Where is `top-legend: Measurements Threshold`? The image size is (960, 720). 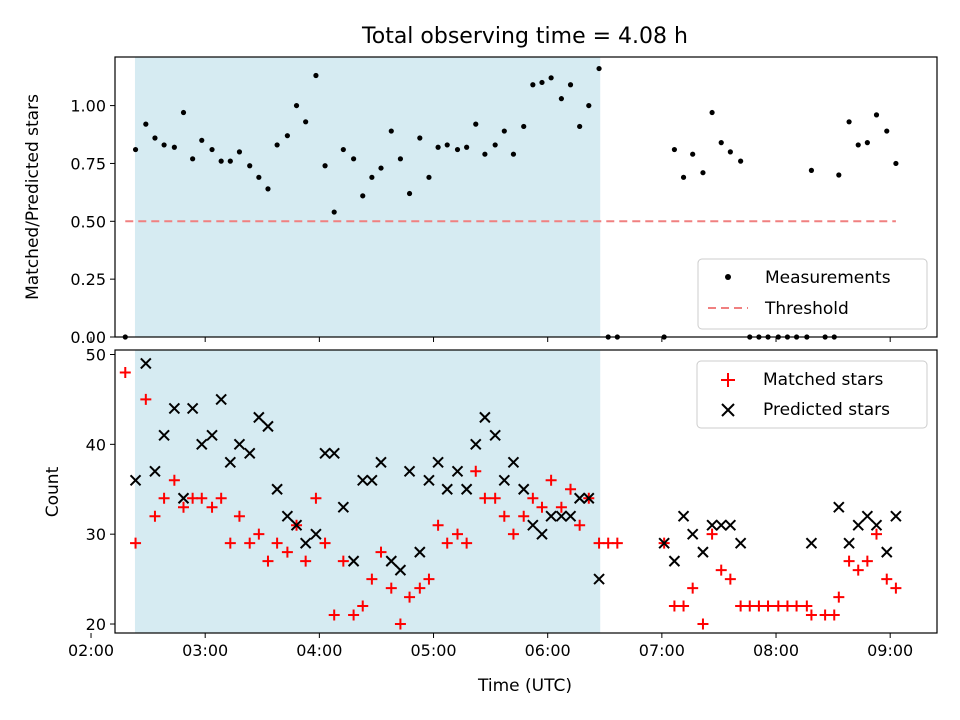
top-legend: Measurements Threshold is located at coordinates (812, 294).